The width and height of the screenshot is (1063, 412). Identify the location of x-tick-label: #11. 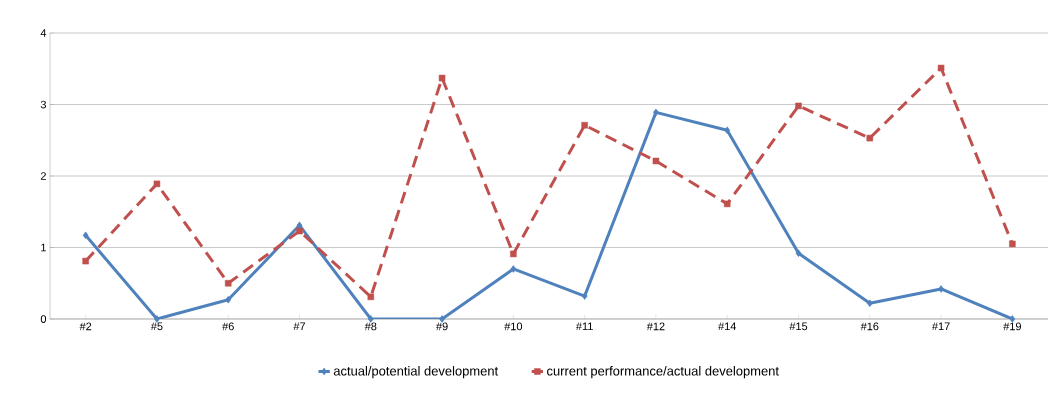
(584, 326).